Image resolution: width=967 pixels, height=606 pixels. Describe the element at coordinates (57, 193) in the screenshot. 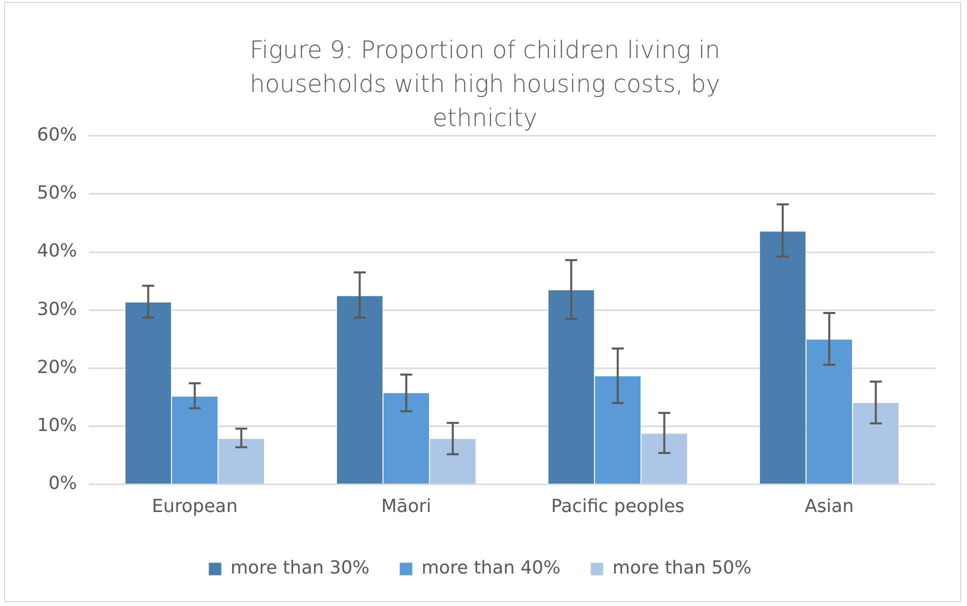

I see `y-tick-label: 50%` at that location.